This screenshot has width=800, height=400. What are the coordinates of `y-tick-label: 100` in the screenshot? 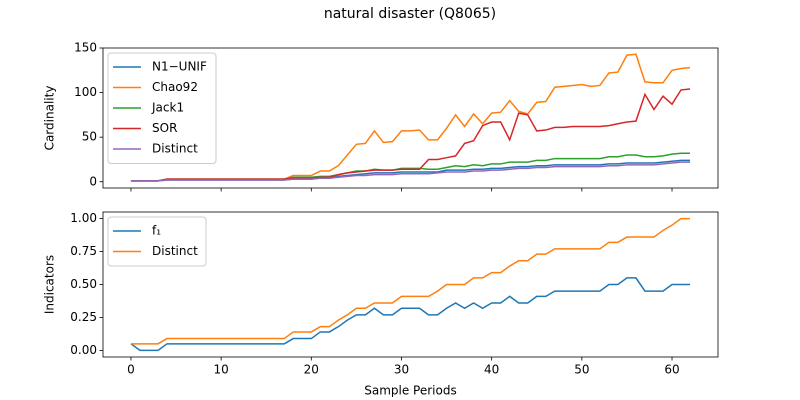 It's located at (85, 92).